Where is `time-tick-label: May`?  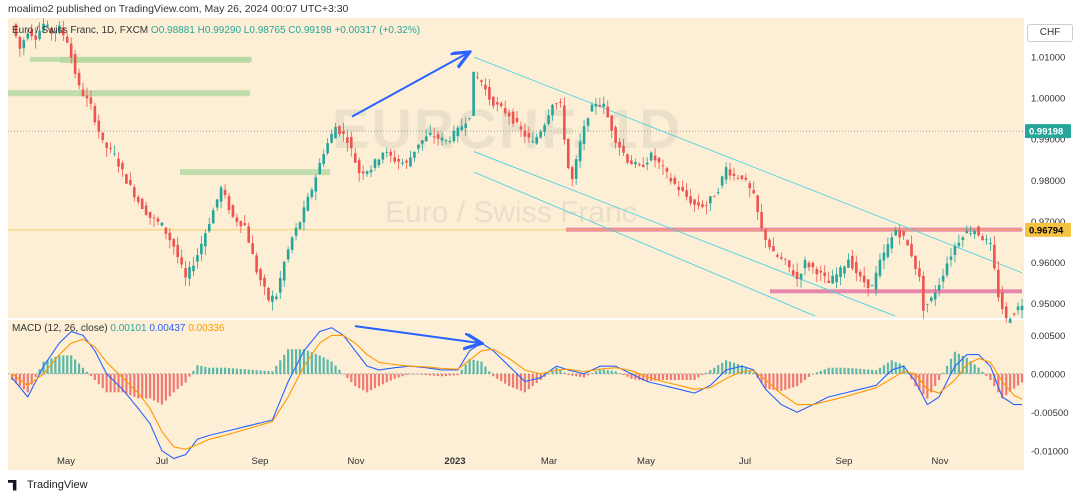
time-tick-label: May is located at coordinates (66, 461).